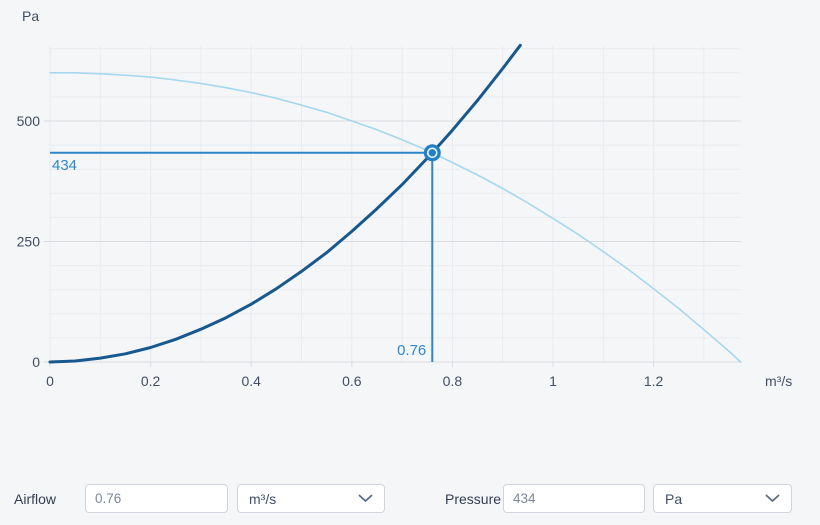  Describe the element at coordinates (35, 498) in the screenshot. I see `airflow-label: Airflow` at that location.